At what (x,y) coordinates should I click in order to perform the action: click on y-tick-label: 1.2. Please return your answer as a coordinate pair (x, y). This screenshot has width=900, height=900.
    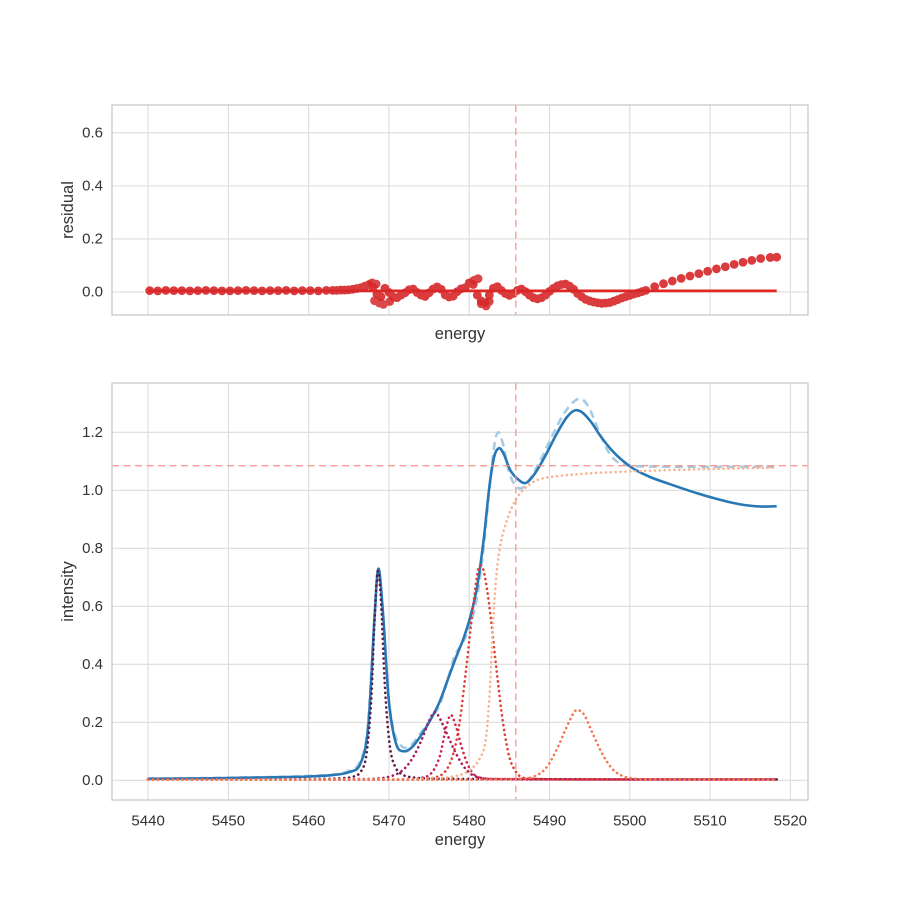
    Looking at the image, I should click on (92, 432).